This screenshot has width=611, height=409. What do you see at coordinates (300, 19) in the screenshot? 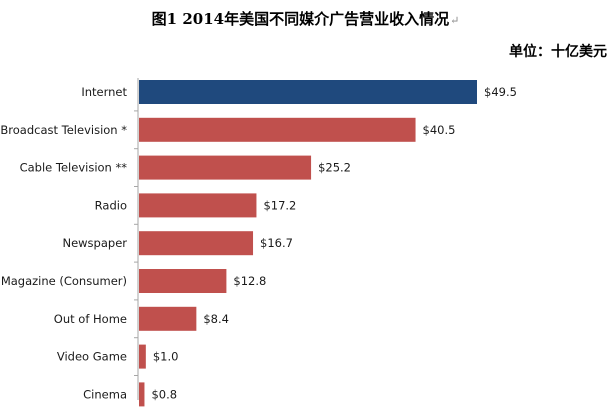
I see `chart-title-text: 图1 2014年美国不同媒介广告营业收入情况` at bounding box center [300, 19].